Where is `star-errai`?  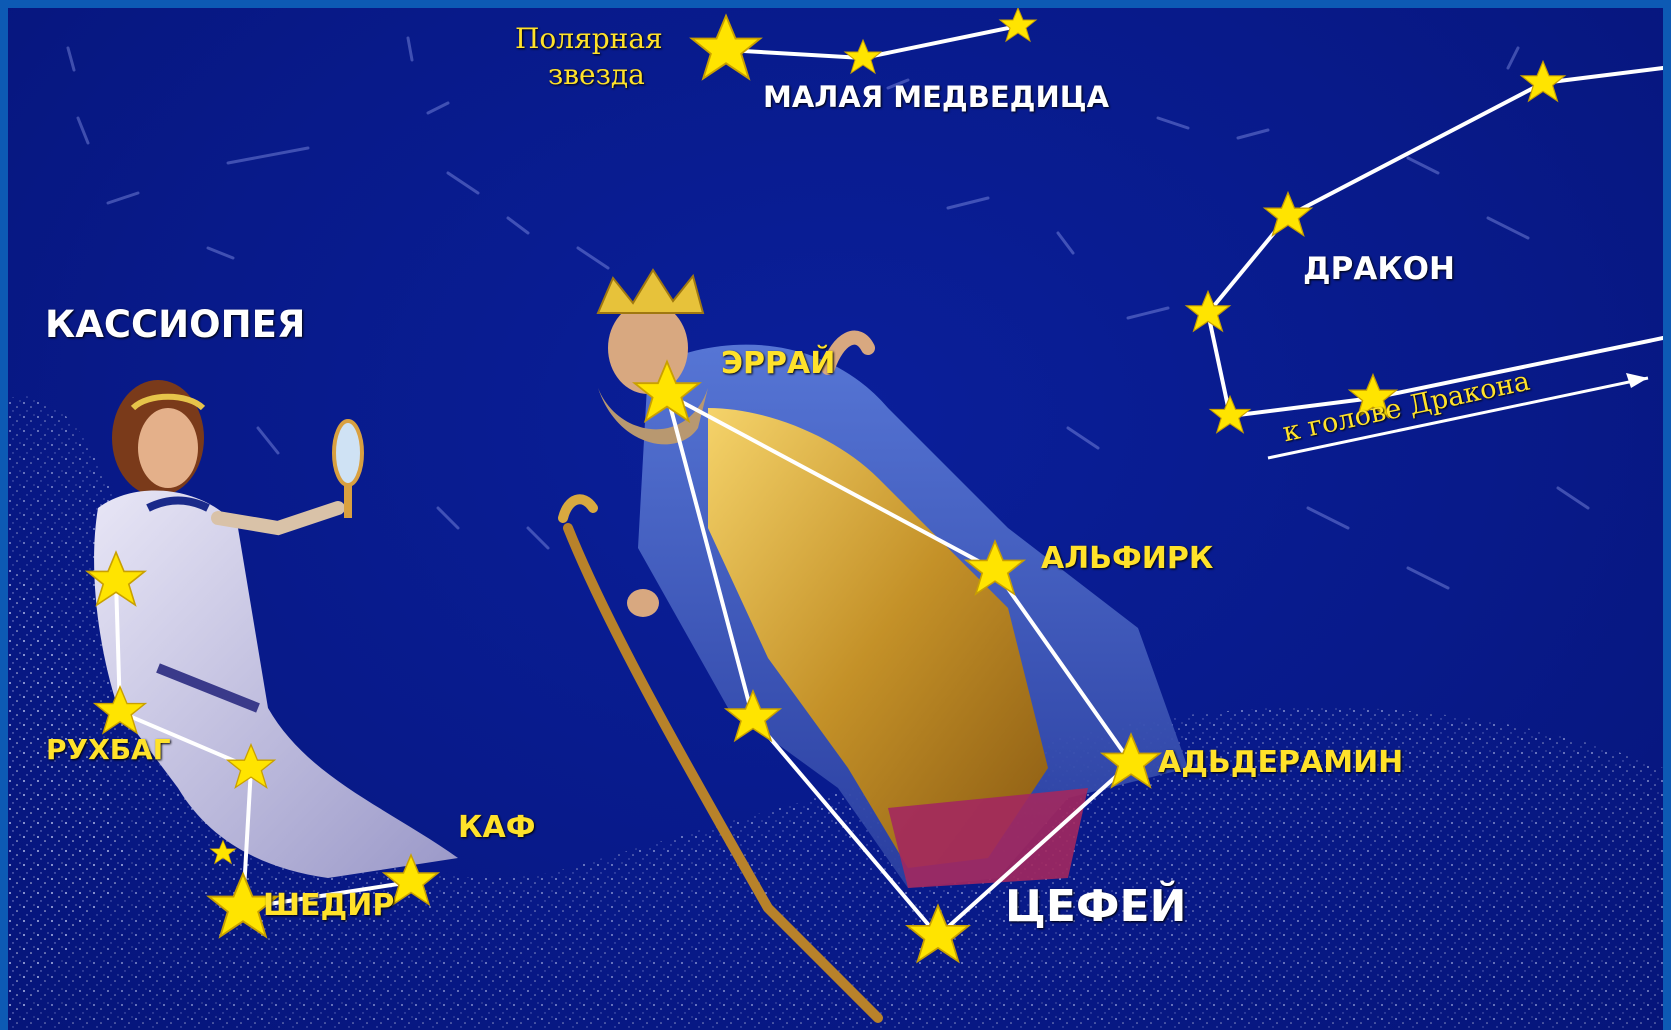 star-errai is located at coordinates (667, 391).